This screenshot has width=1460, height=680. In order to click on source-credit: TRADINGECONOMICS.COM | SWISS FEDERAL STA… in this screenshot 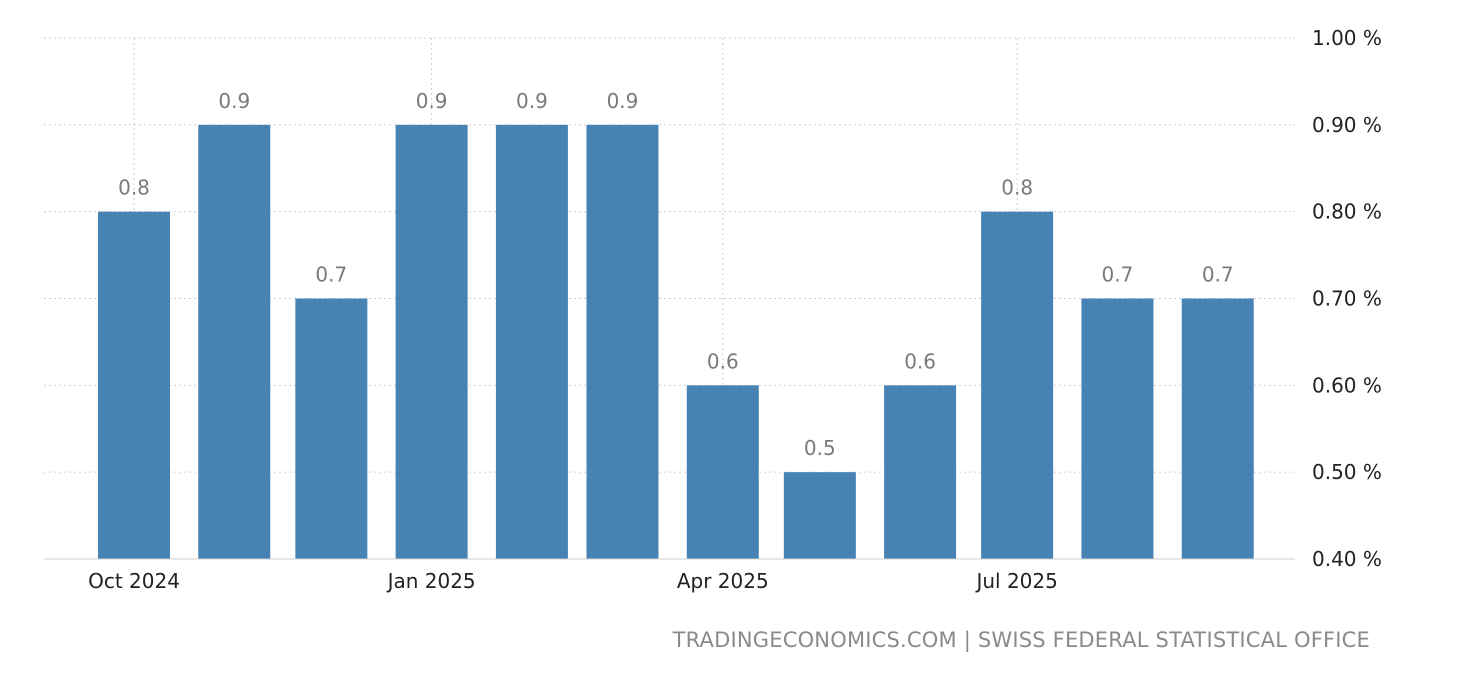, I will do `click(1021, 640)`.